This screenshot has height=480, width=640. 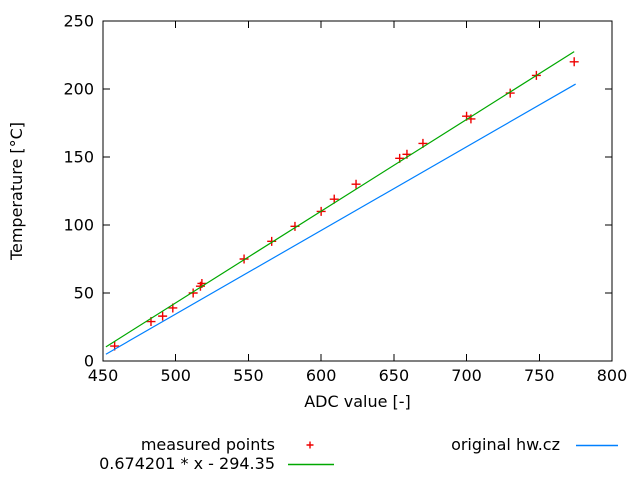 I want to click on y-tick-label: 0, so click(x=89, y=361).